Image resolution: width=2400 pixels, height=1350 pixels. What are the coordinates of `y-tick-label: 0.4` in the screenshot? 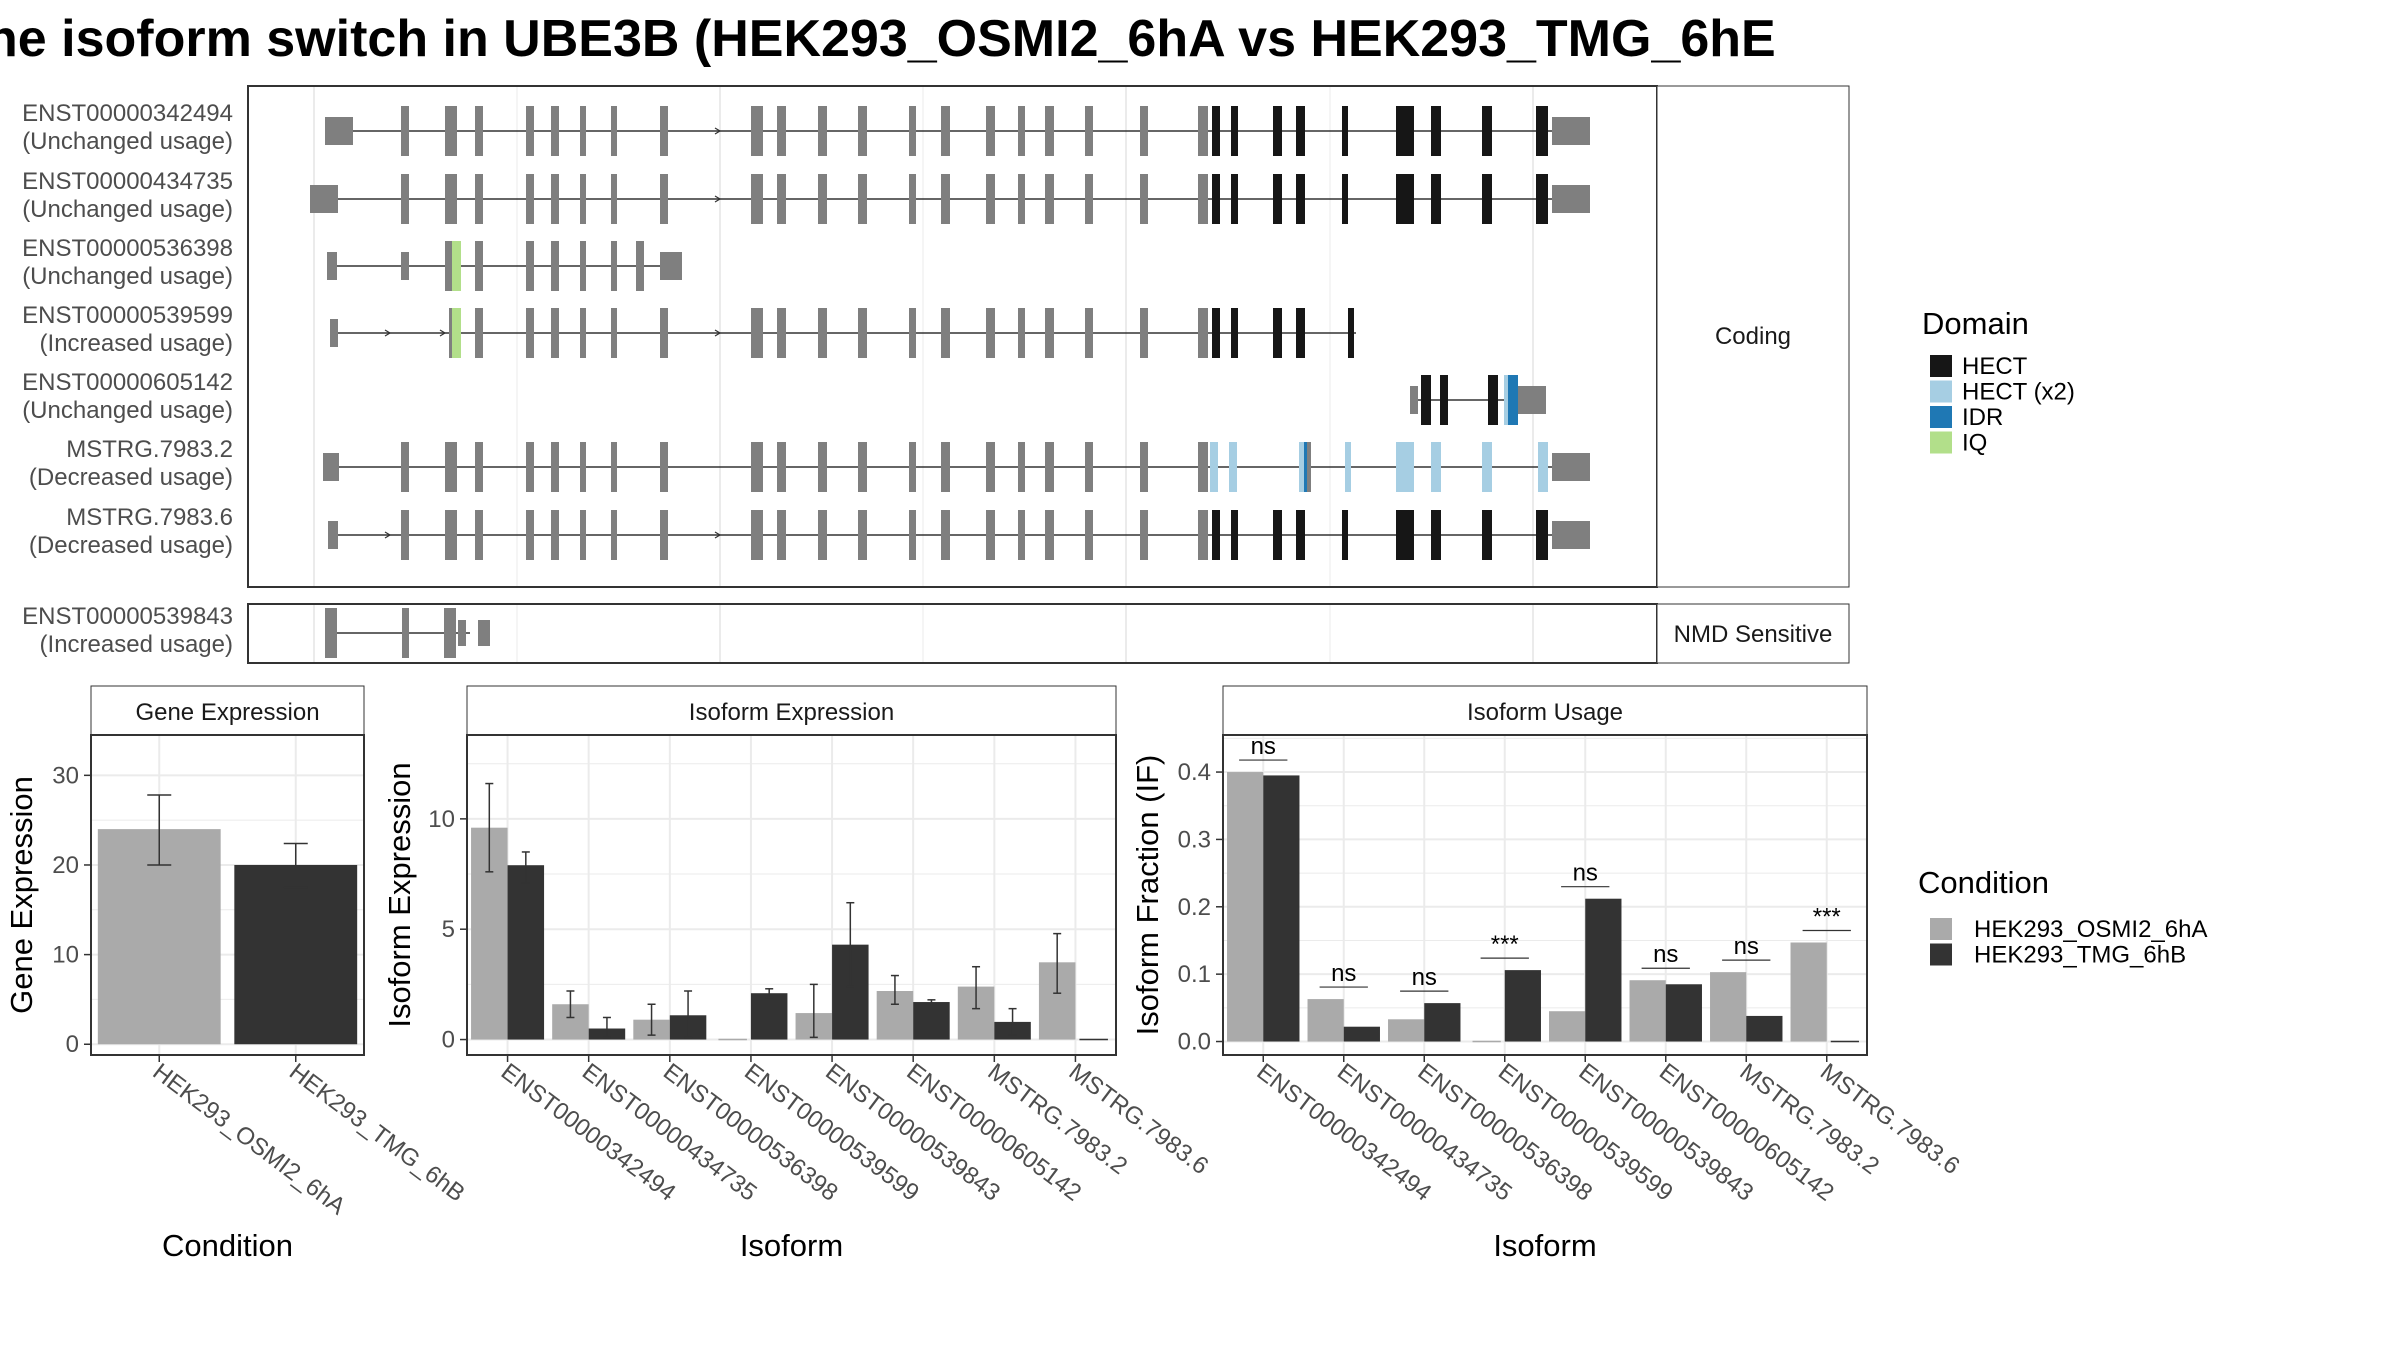 It's located at (1194, 772).